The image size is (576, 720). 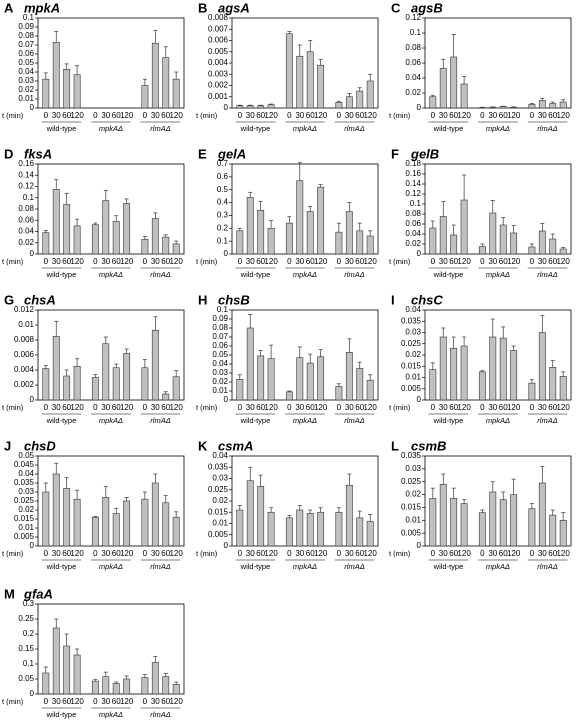 I want to click on panel-title: gelA, so click(x=231, y=153).